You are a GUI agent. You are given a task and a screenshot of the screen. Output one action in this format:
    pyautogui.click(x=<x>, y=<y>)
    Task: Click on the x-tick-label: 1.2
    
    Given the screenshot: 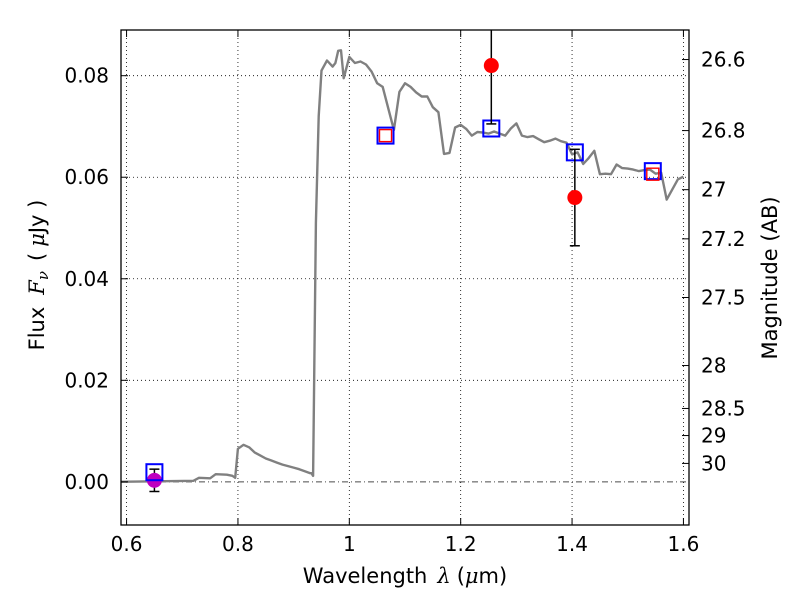 What is the action you would take?
    pyautogui.click(x=461, y=544)
    